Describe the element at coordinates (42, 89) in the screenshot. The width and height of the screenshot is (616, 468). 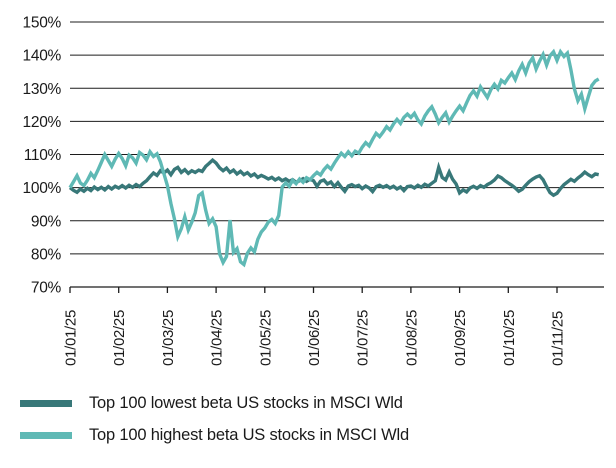
I see `y-tick-label: 130%` at that location.